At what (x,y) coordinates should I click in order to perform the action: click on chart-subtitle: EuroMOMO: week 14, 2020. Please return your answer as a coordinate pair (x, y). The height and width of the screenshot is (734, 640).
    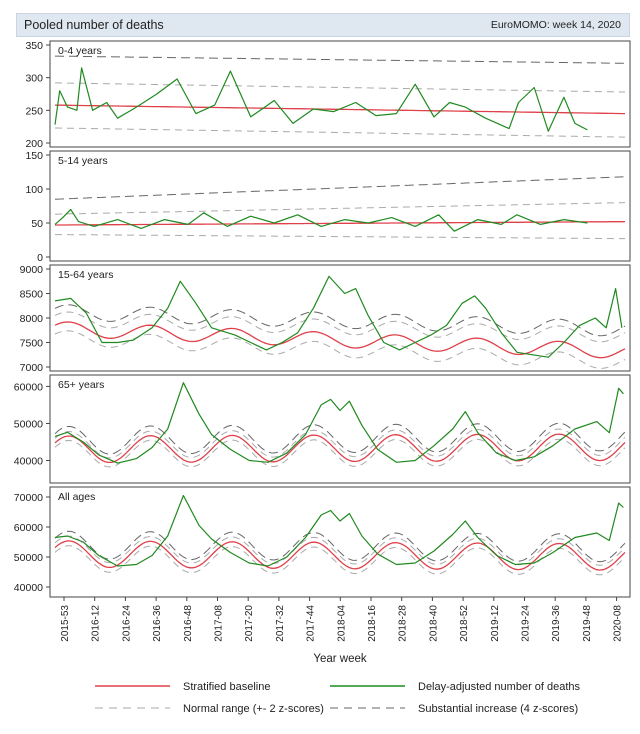
    Looking at the image, I should click on (555, 25).